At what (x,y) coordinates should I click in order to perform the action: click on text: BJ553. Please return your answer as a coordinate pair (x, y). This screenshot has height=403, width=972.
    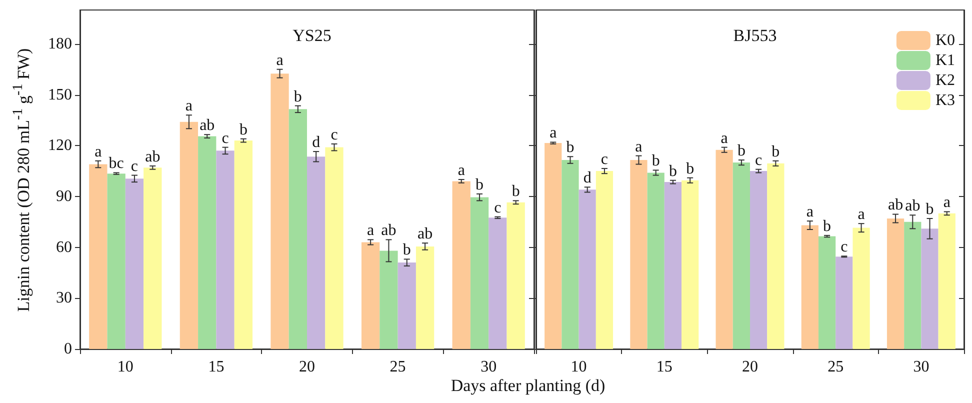
    Looking at the image, I should click on (755, 35).